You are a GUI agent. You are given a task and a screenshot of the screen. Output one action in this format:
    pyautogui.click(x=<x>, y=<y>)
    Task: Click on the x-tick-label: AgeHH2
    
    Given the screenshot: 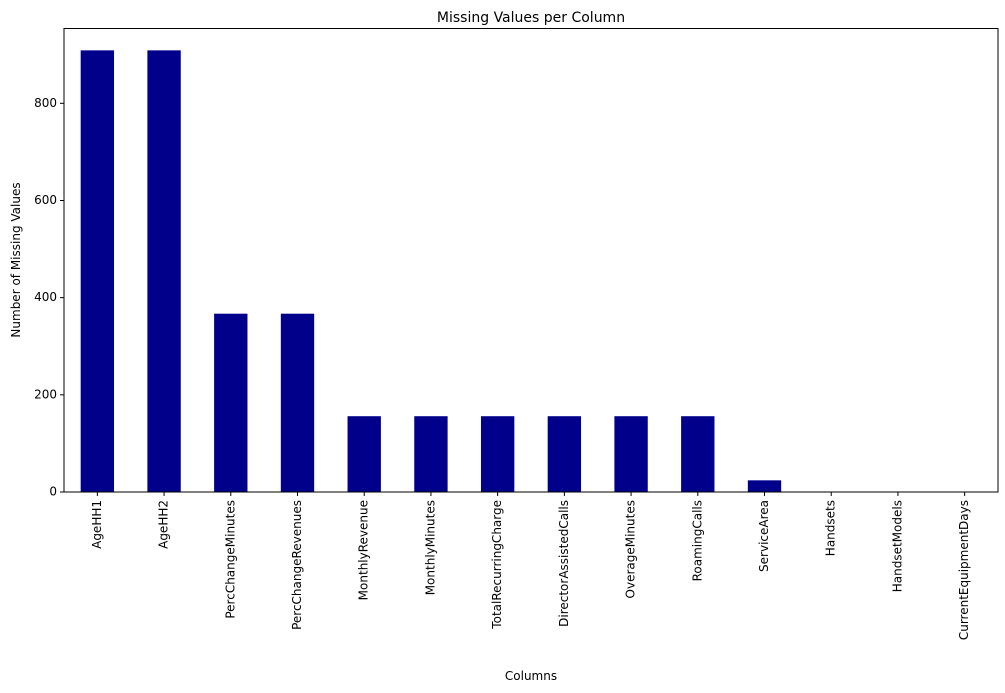 What is the action you would take?
    pyautogui.click(x=164, y=524)
    